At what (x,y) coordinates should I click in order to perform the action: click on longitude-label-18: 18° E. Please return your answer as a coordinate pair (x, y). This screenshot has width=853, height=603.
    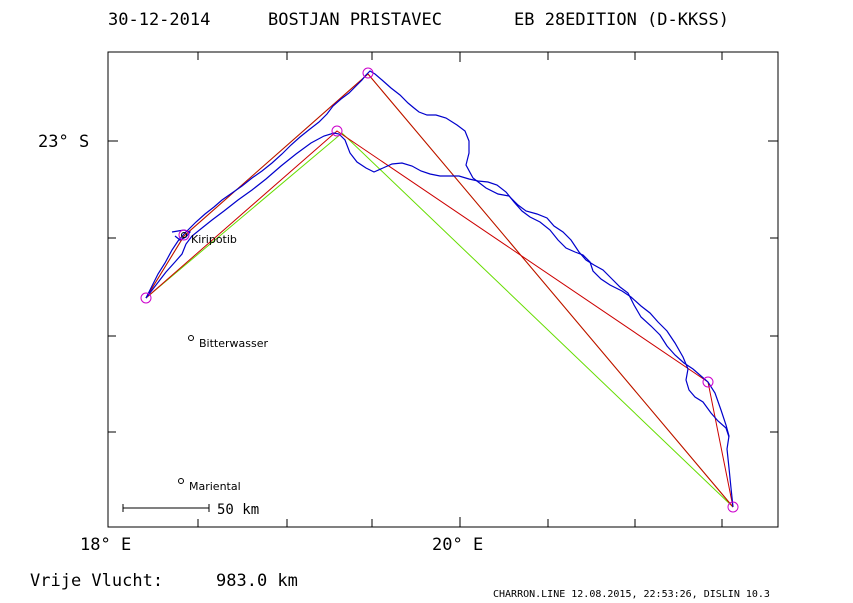
    Looking at the image, I should click on (105, 545).